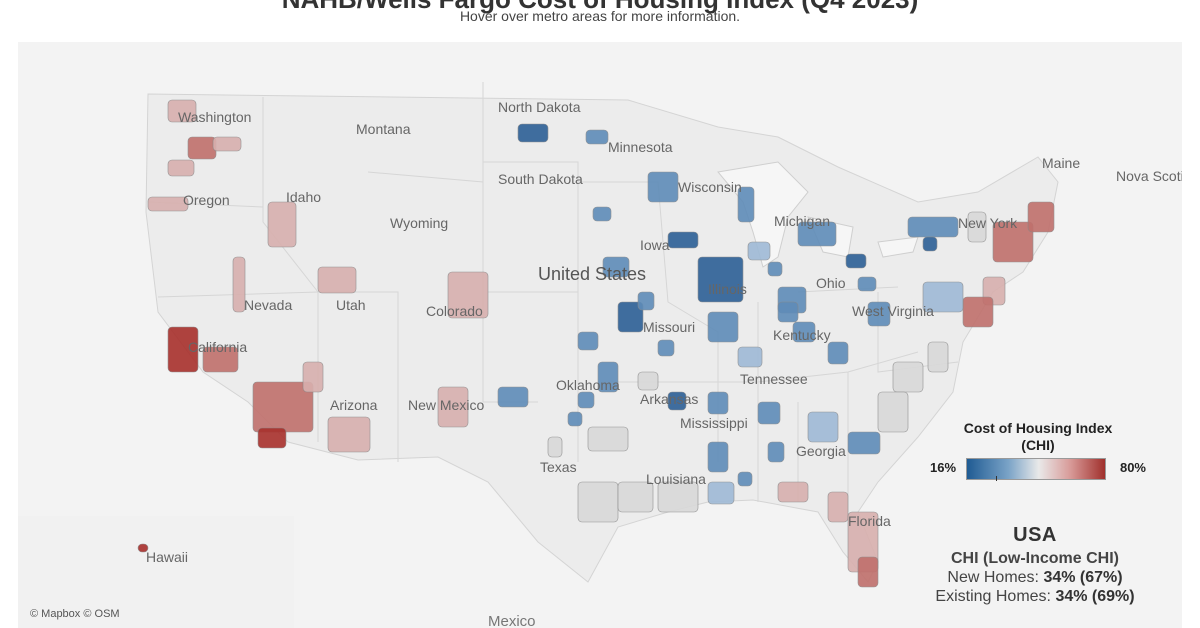 The image size is (1200, 628). Describe the element at coordinates (676, 479) in the screenshot. I see `label-louisiana: Louisiana` at that location.